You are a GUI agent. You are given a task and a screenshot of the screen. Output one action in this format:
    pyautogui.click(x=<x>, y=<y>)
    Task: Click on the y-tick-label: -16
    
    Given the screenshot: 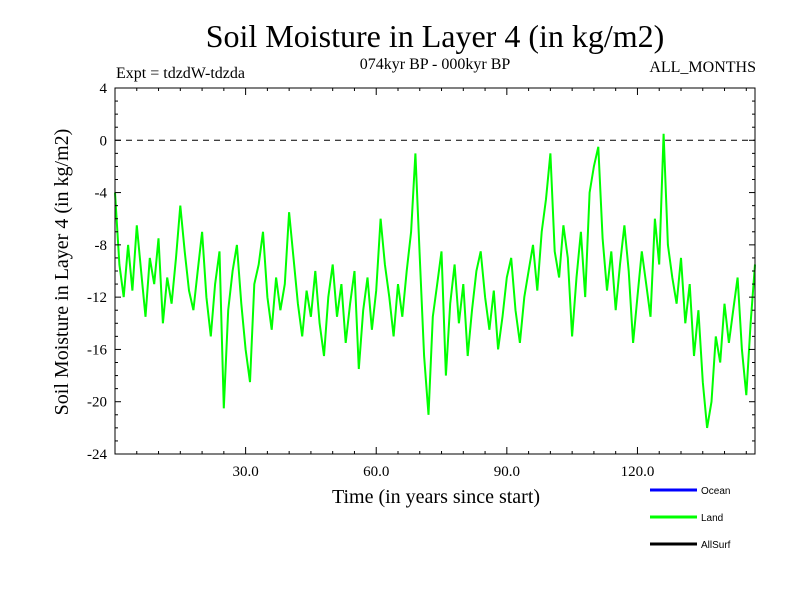 What is the action you would take?
    pyautogui.click(x=97, y=350)
    